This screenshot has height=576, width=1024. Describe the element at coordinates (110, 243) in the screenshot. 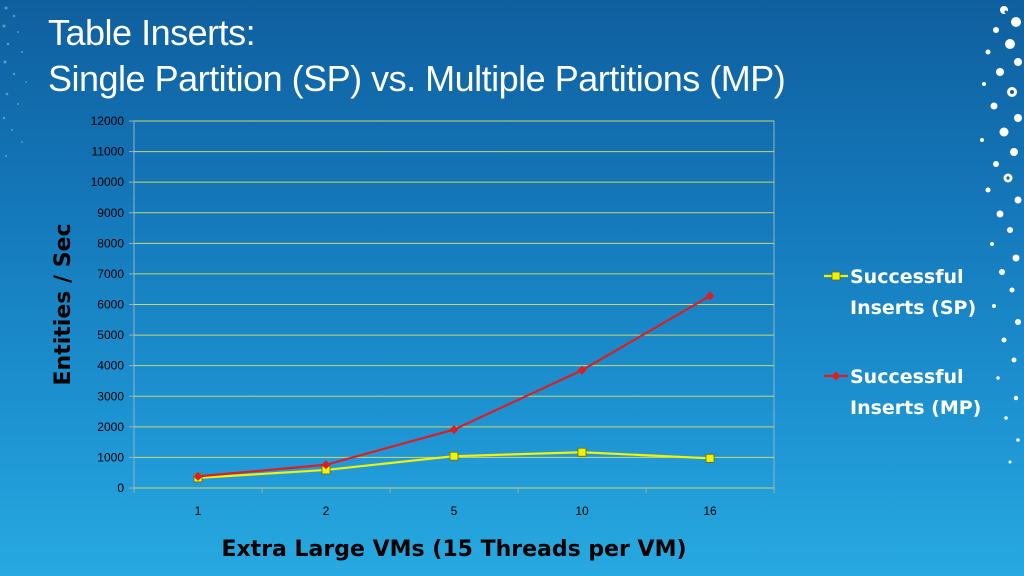

I see `y-tick-label: 8000` at that location.